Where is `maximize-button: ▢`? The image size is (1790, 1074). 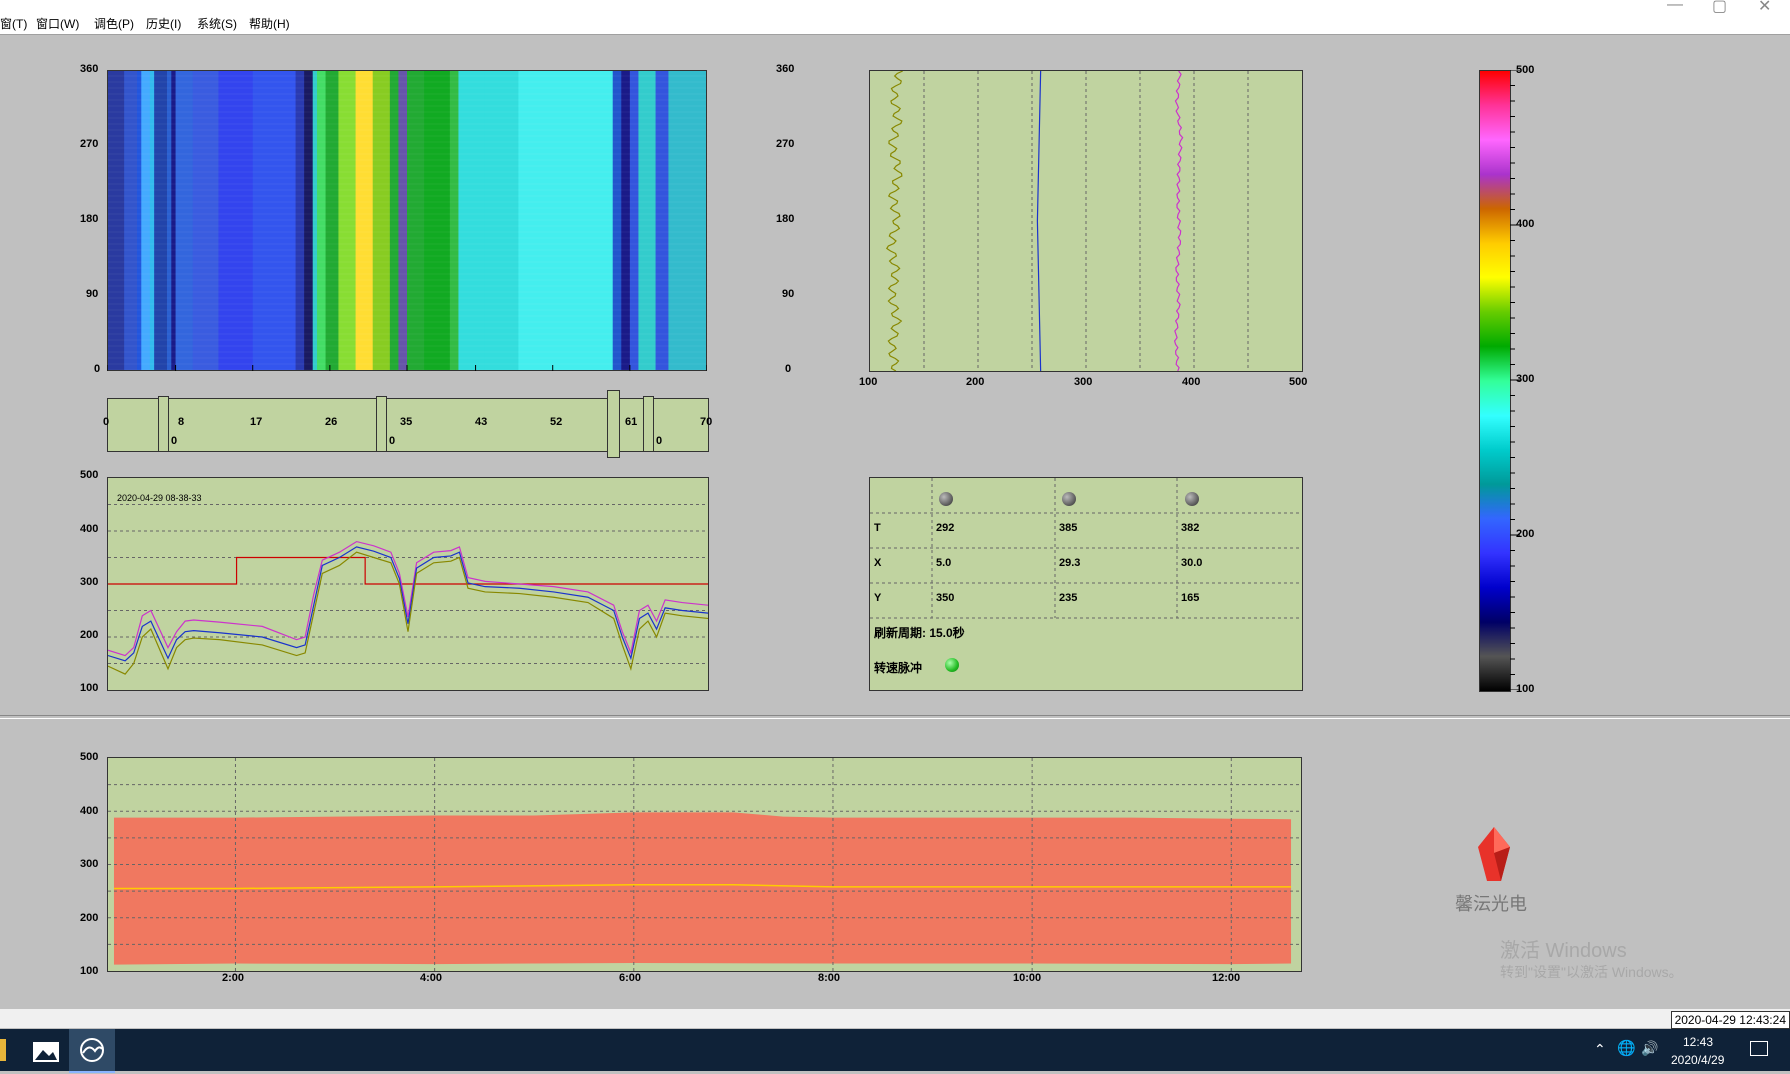 maximize-button: ▢ is located at coordinates (1720, 7).